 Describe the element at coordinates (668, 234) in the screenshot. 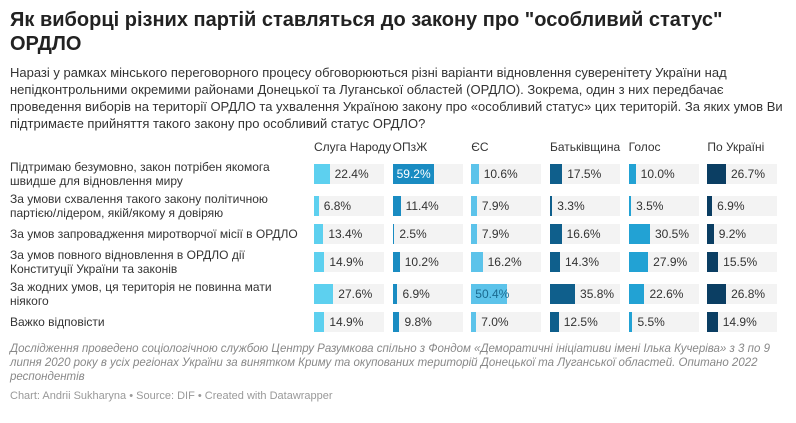

I see `table-cell: 30.5%` at that location.